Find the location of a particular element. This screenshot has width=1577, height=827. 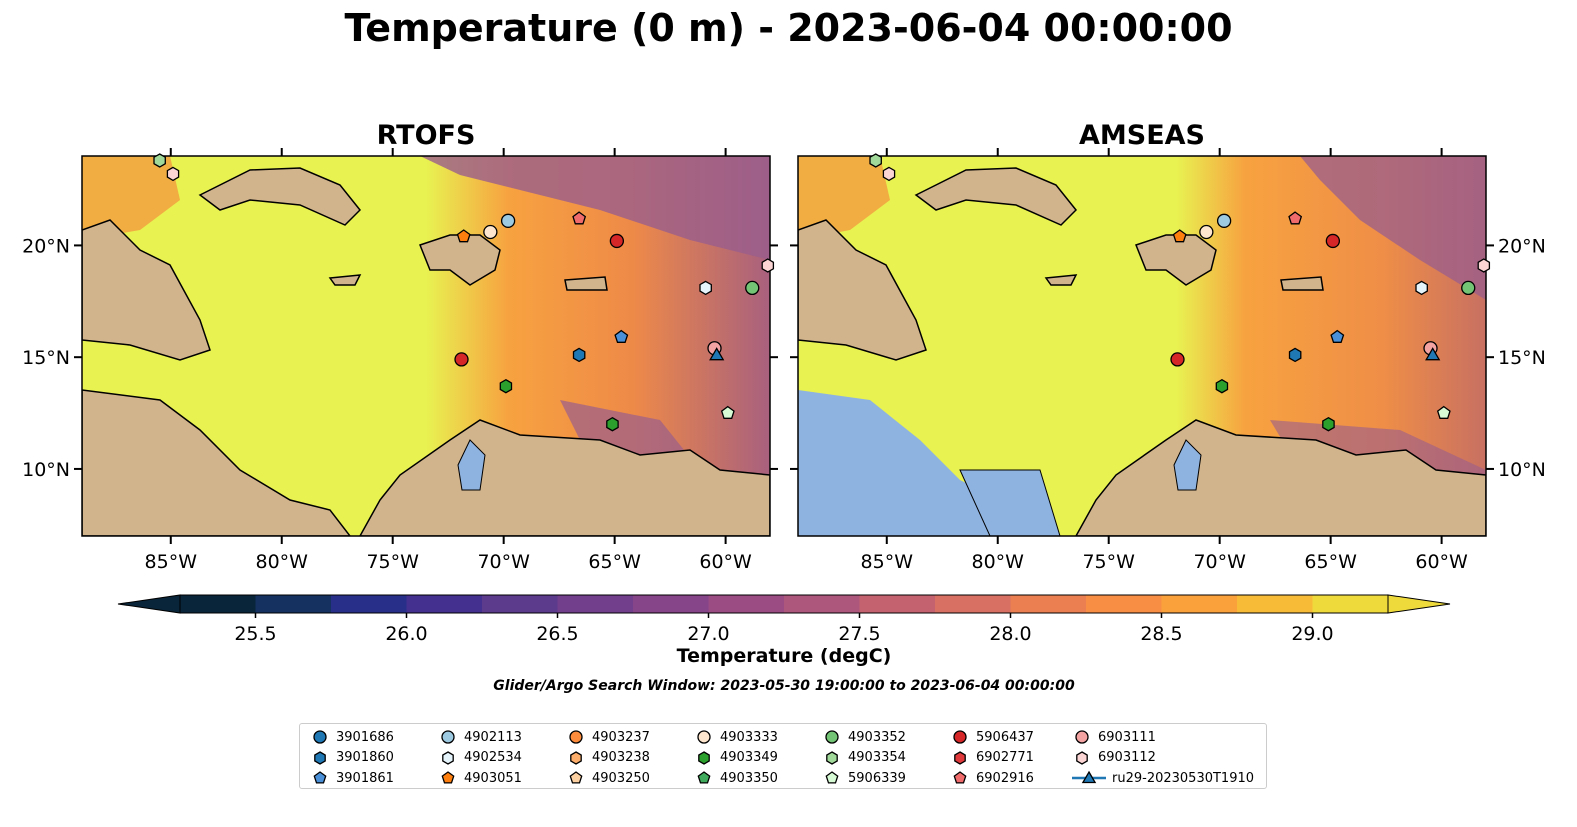

legend-entry: 6903111 is located at coordinates (1113, 737).